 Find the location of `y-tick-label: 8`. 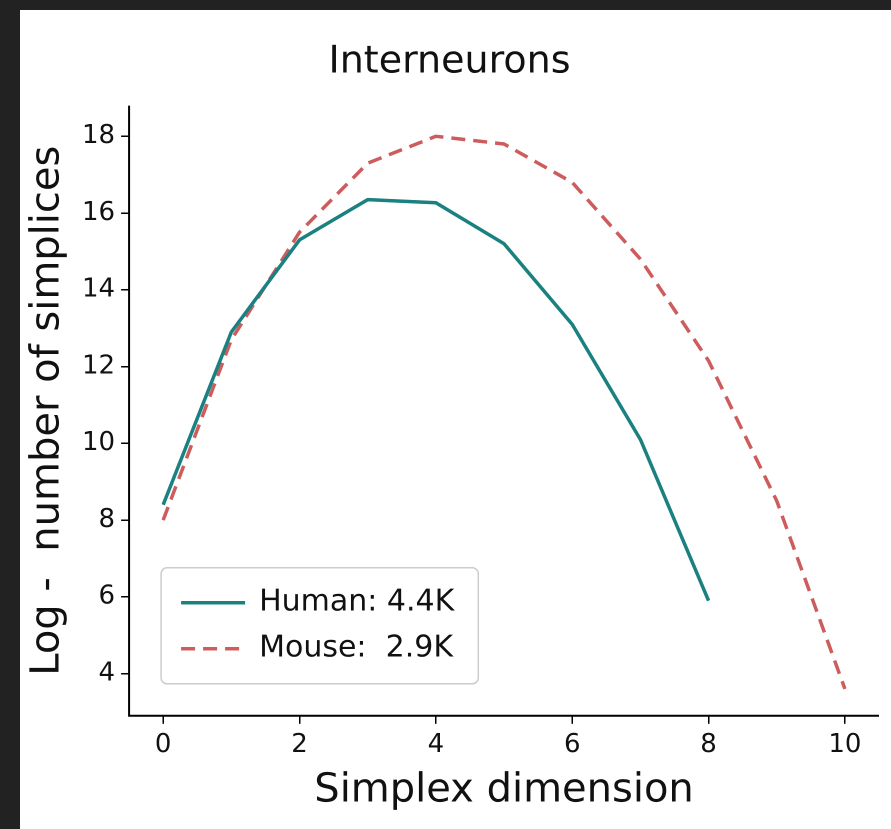

y-tick-label: 8 is located at coordinates (107, 519).